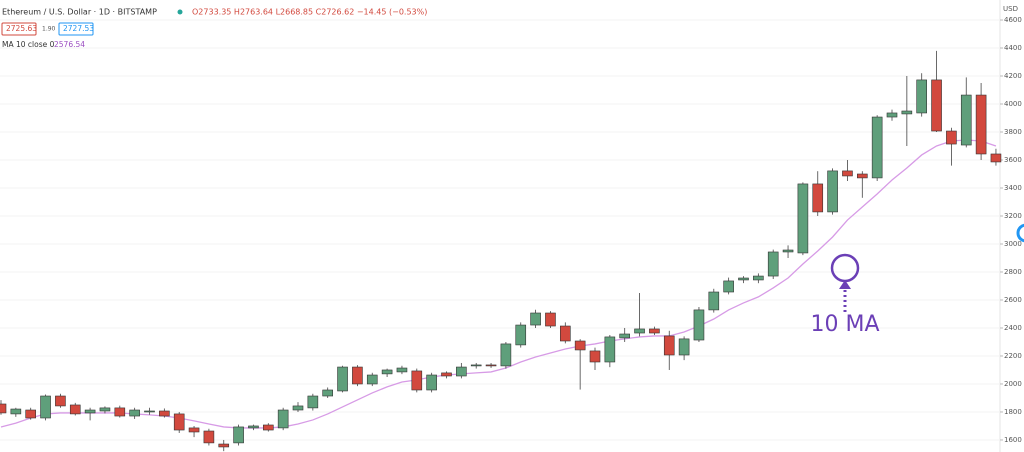  I want to click on annotation-arrowhead, so click(845, 284).